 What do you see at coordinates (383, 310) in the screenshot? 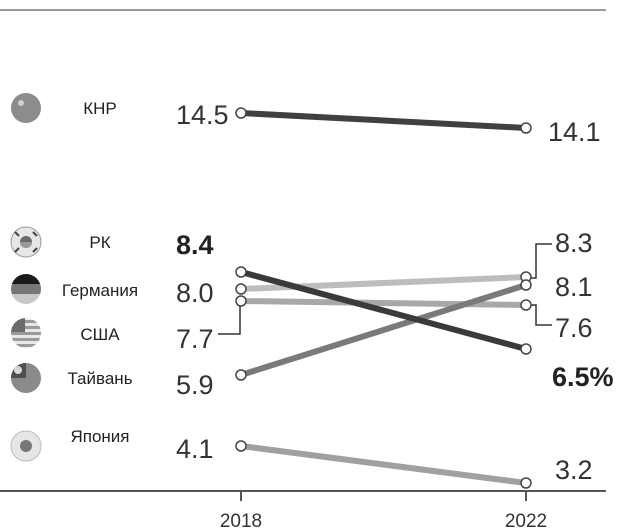
I see `series-line-korea` at bounding box center [383, 310].